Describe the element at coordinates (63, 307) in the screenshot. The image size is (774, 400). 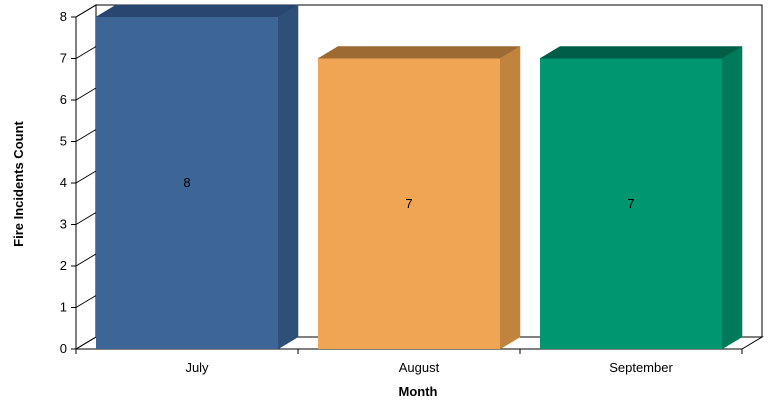
I see `y-tick-label: 1` at that location.